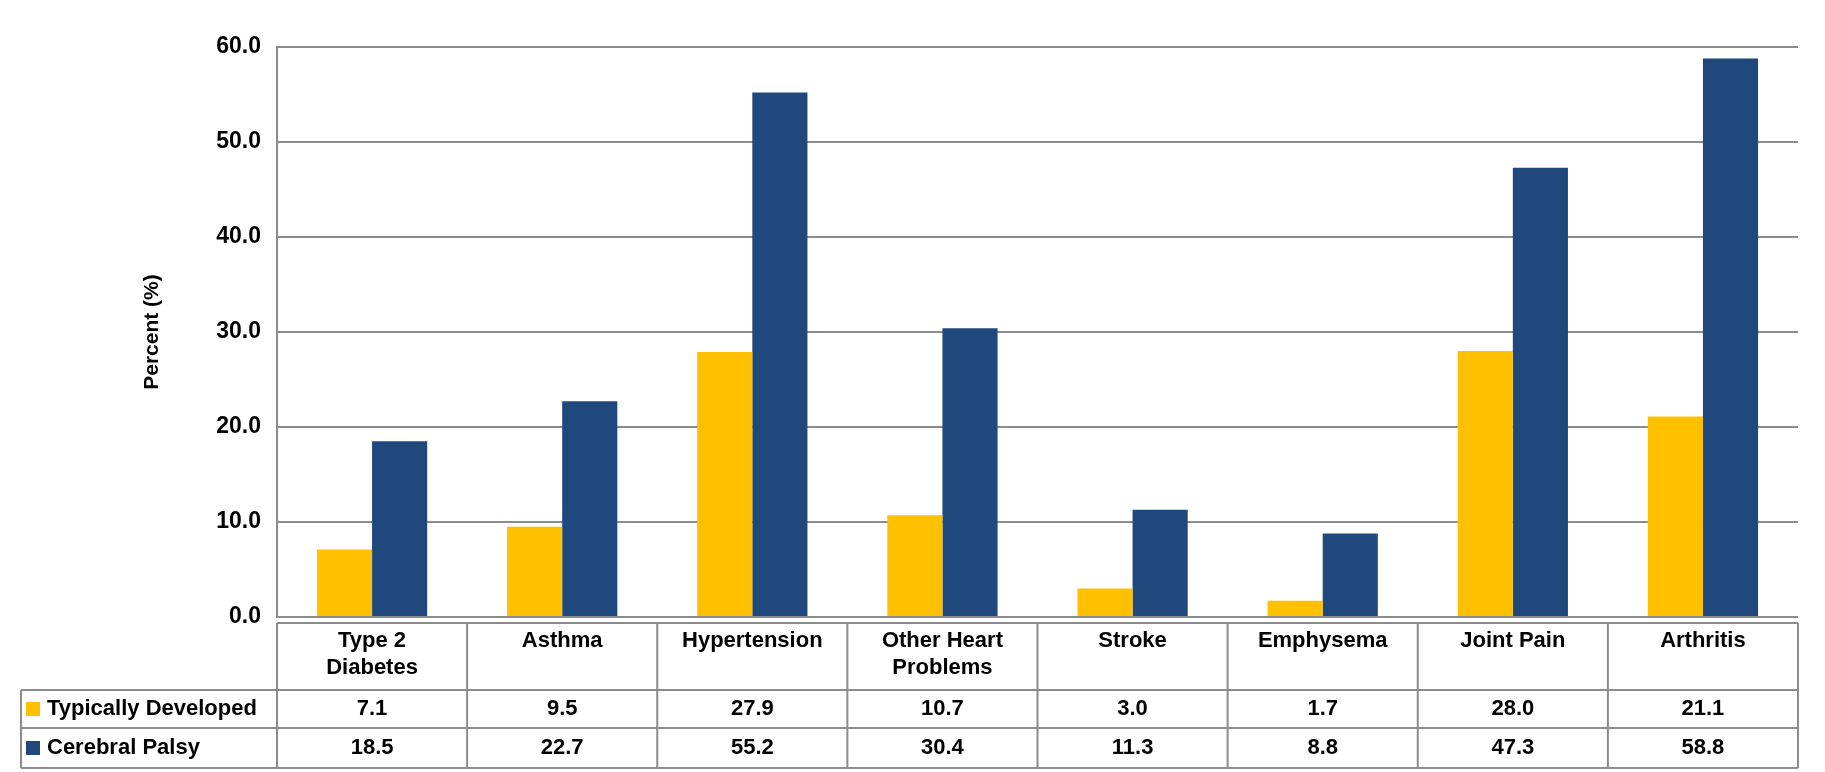 Image resolution: width=1825 pixels, height=772 pixels. What do you see at coordinates (562, 640) in the screenshot?
I see `x-tick-label: Asthma` at bounding box center [562, 640].